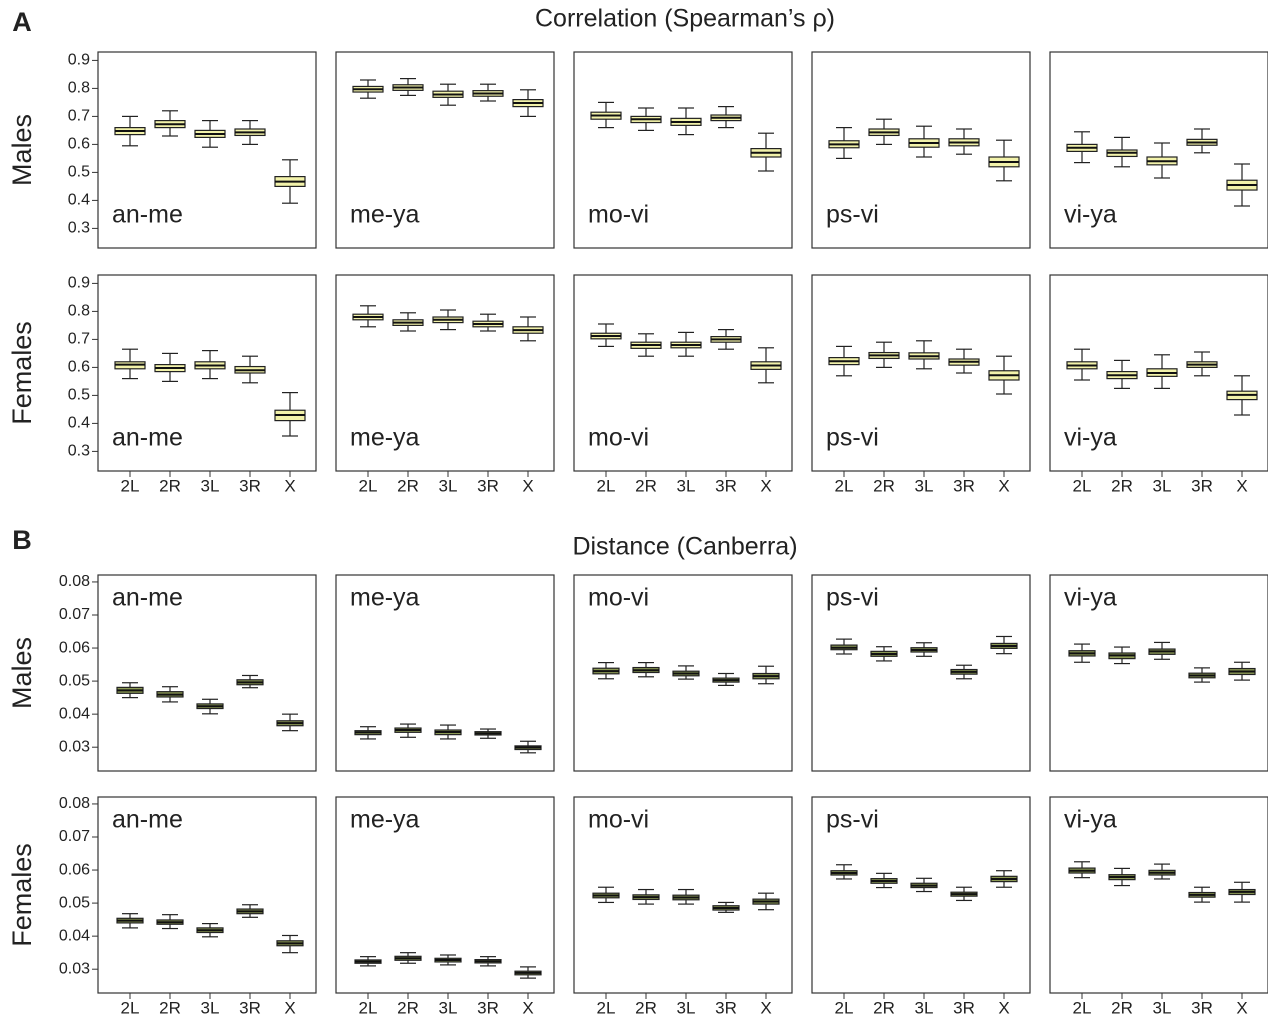 This screenshot has height=1020, width=1268. I want to click on row-label: Females, so click(22, 373).